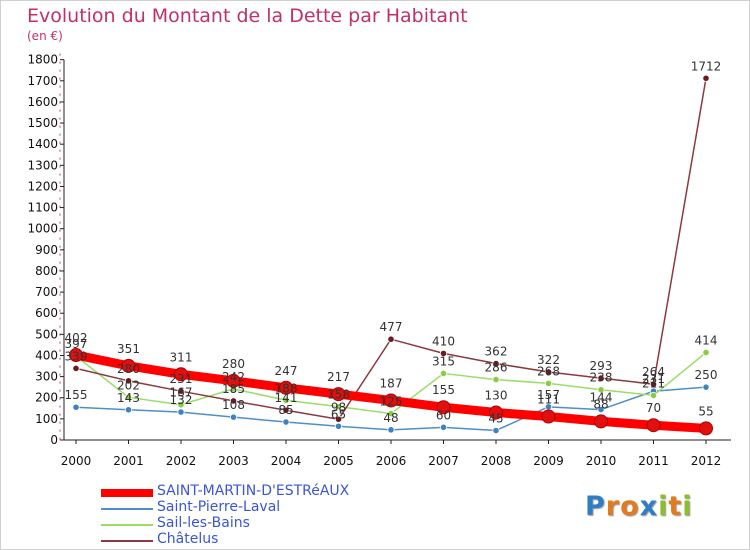  I want to click on data-label-chatelus: 293, so click(601, 366).